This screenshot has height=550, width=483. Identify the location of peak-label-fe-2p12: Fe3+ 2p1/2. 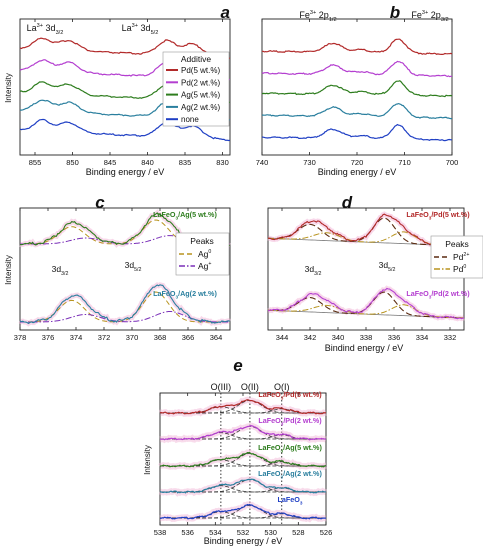
(317, 16).